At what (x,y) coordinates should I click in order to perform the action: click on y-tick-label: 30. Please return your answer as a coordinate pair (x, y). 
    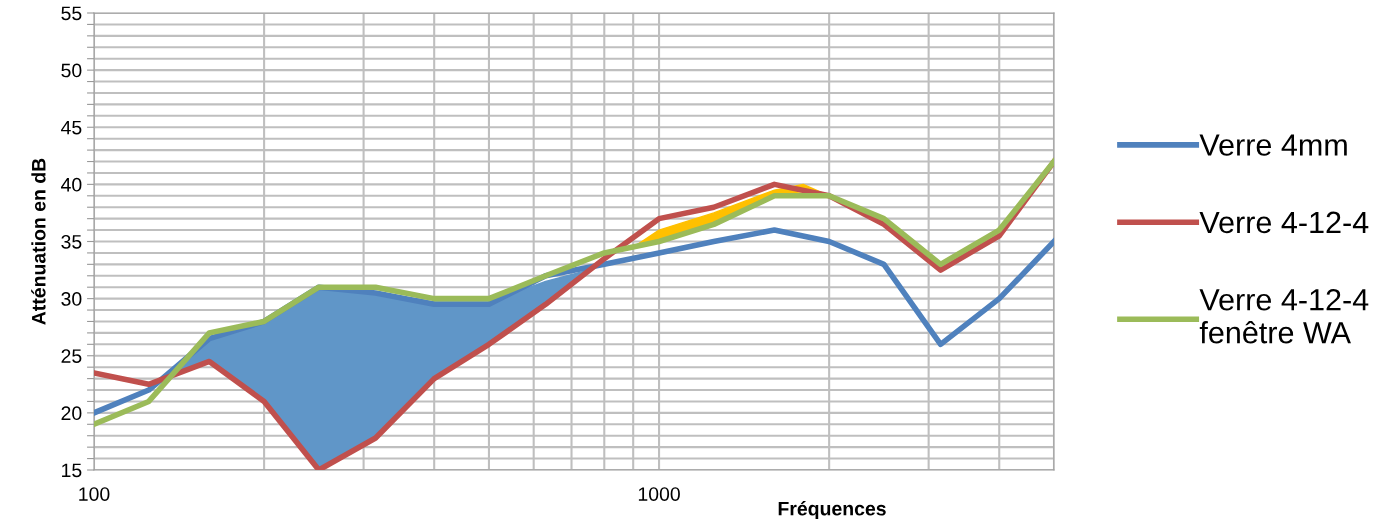
    Looking at the image, I should click on (71, 299).